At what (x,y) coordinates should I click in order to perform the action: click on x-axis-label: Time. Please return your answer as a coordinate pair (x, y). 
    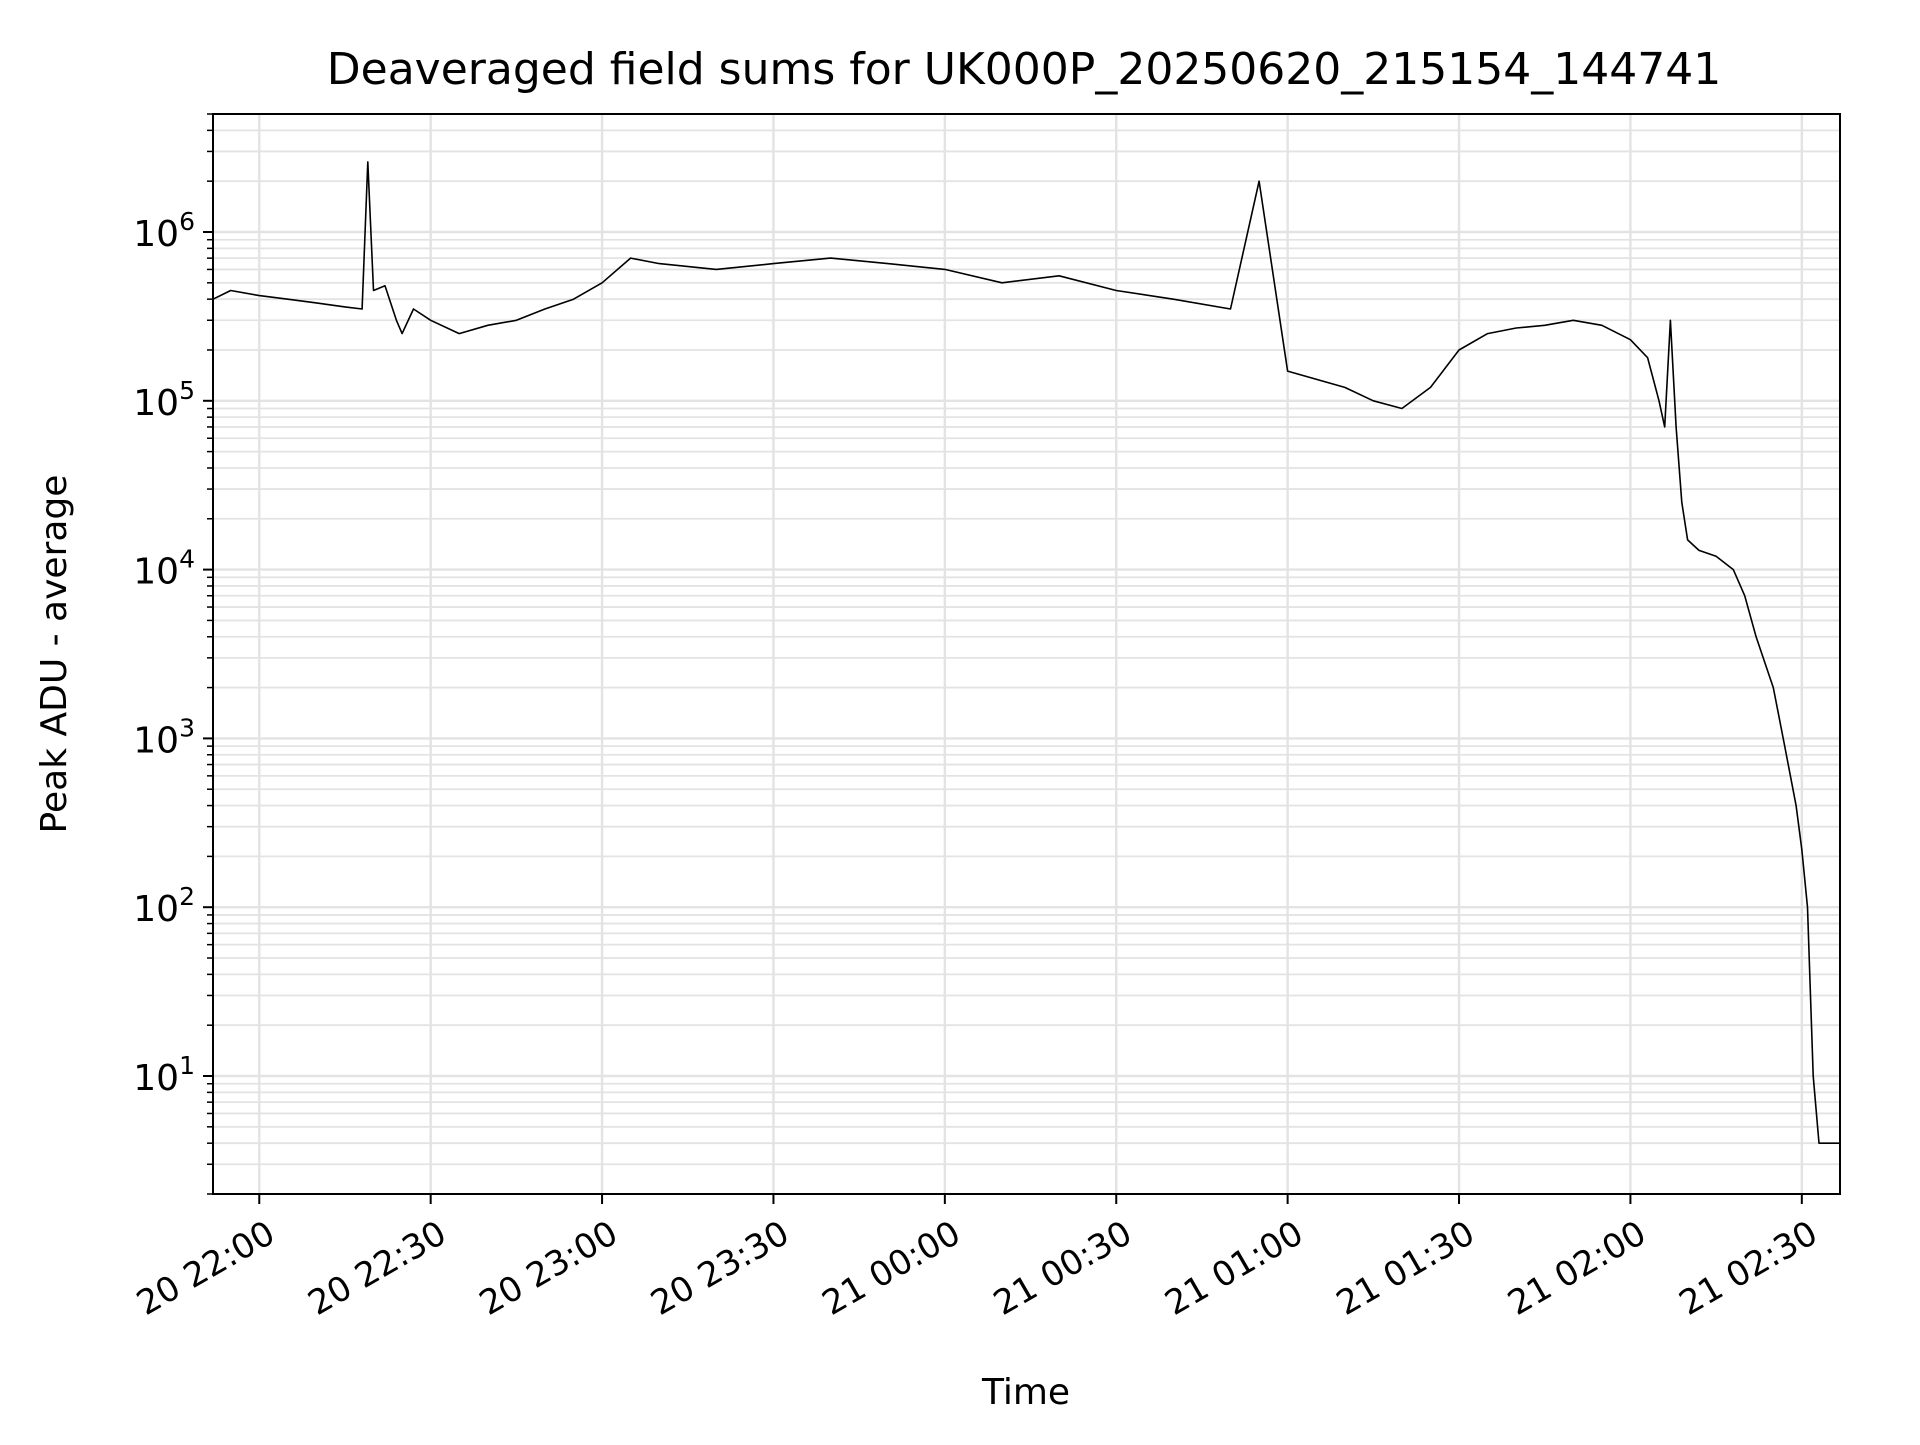
    Looking at the image, I should click on (1025, 1392).